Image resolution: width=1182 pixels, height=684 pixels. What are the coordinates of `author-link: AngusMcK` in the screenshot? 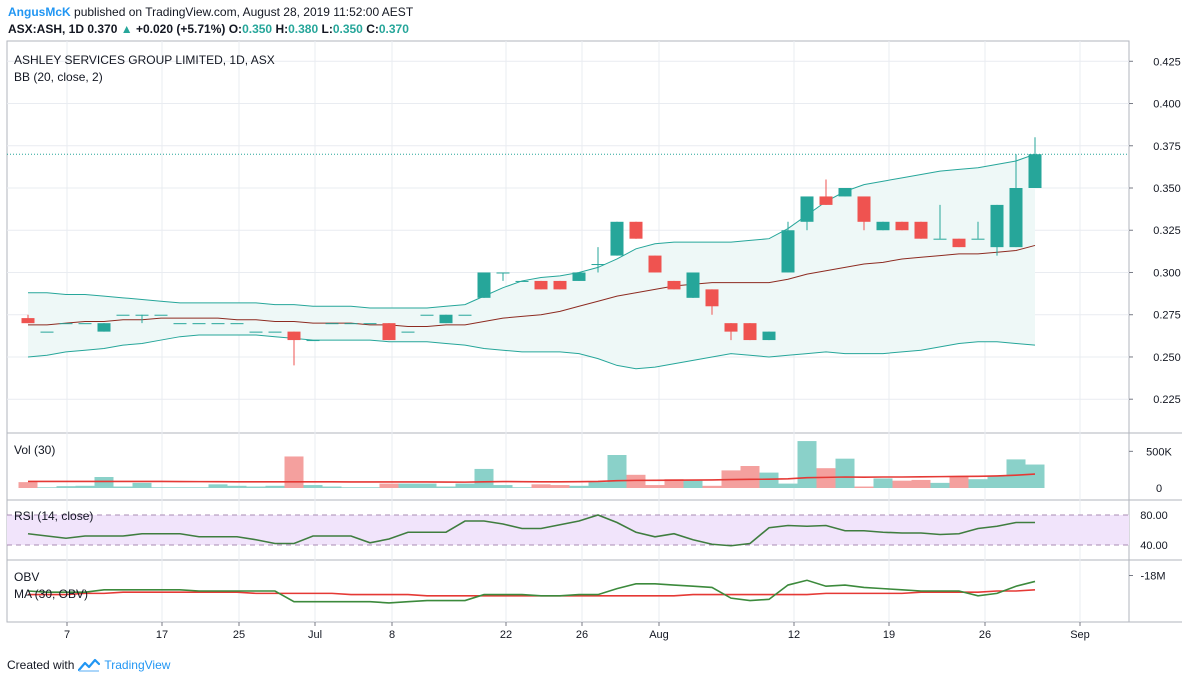 It's located at (39, 12).